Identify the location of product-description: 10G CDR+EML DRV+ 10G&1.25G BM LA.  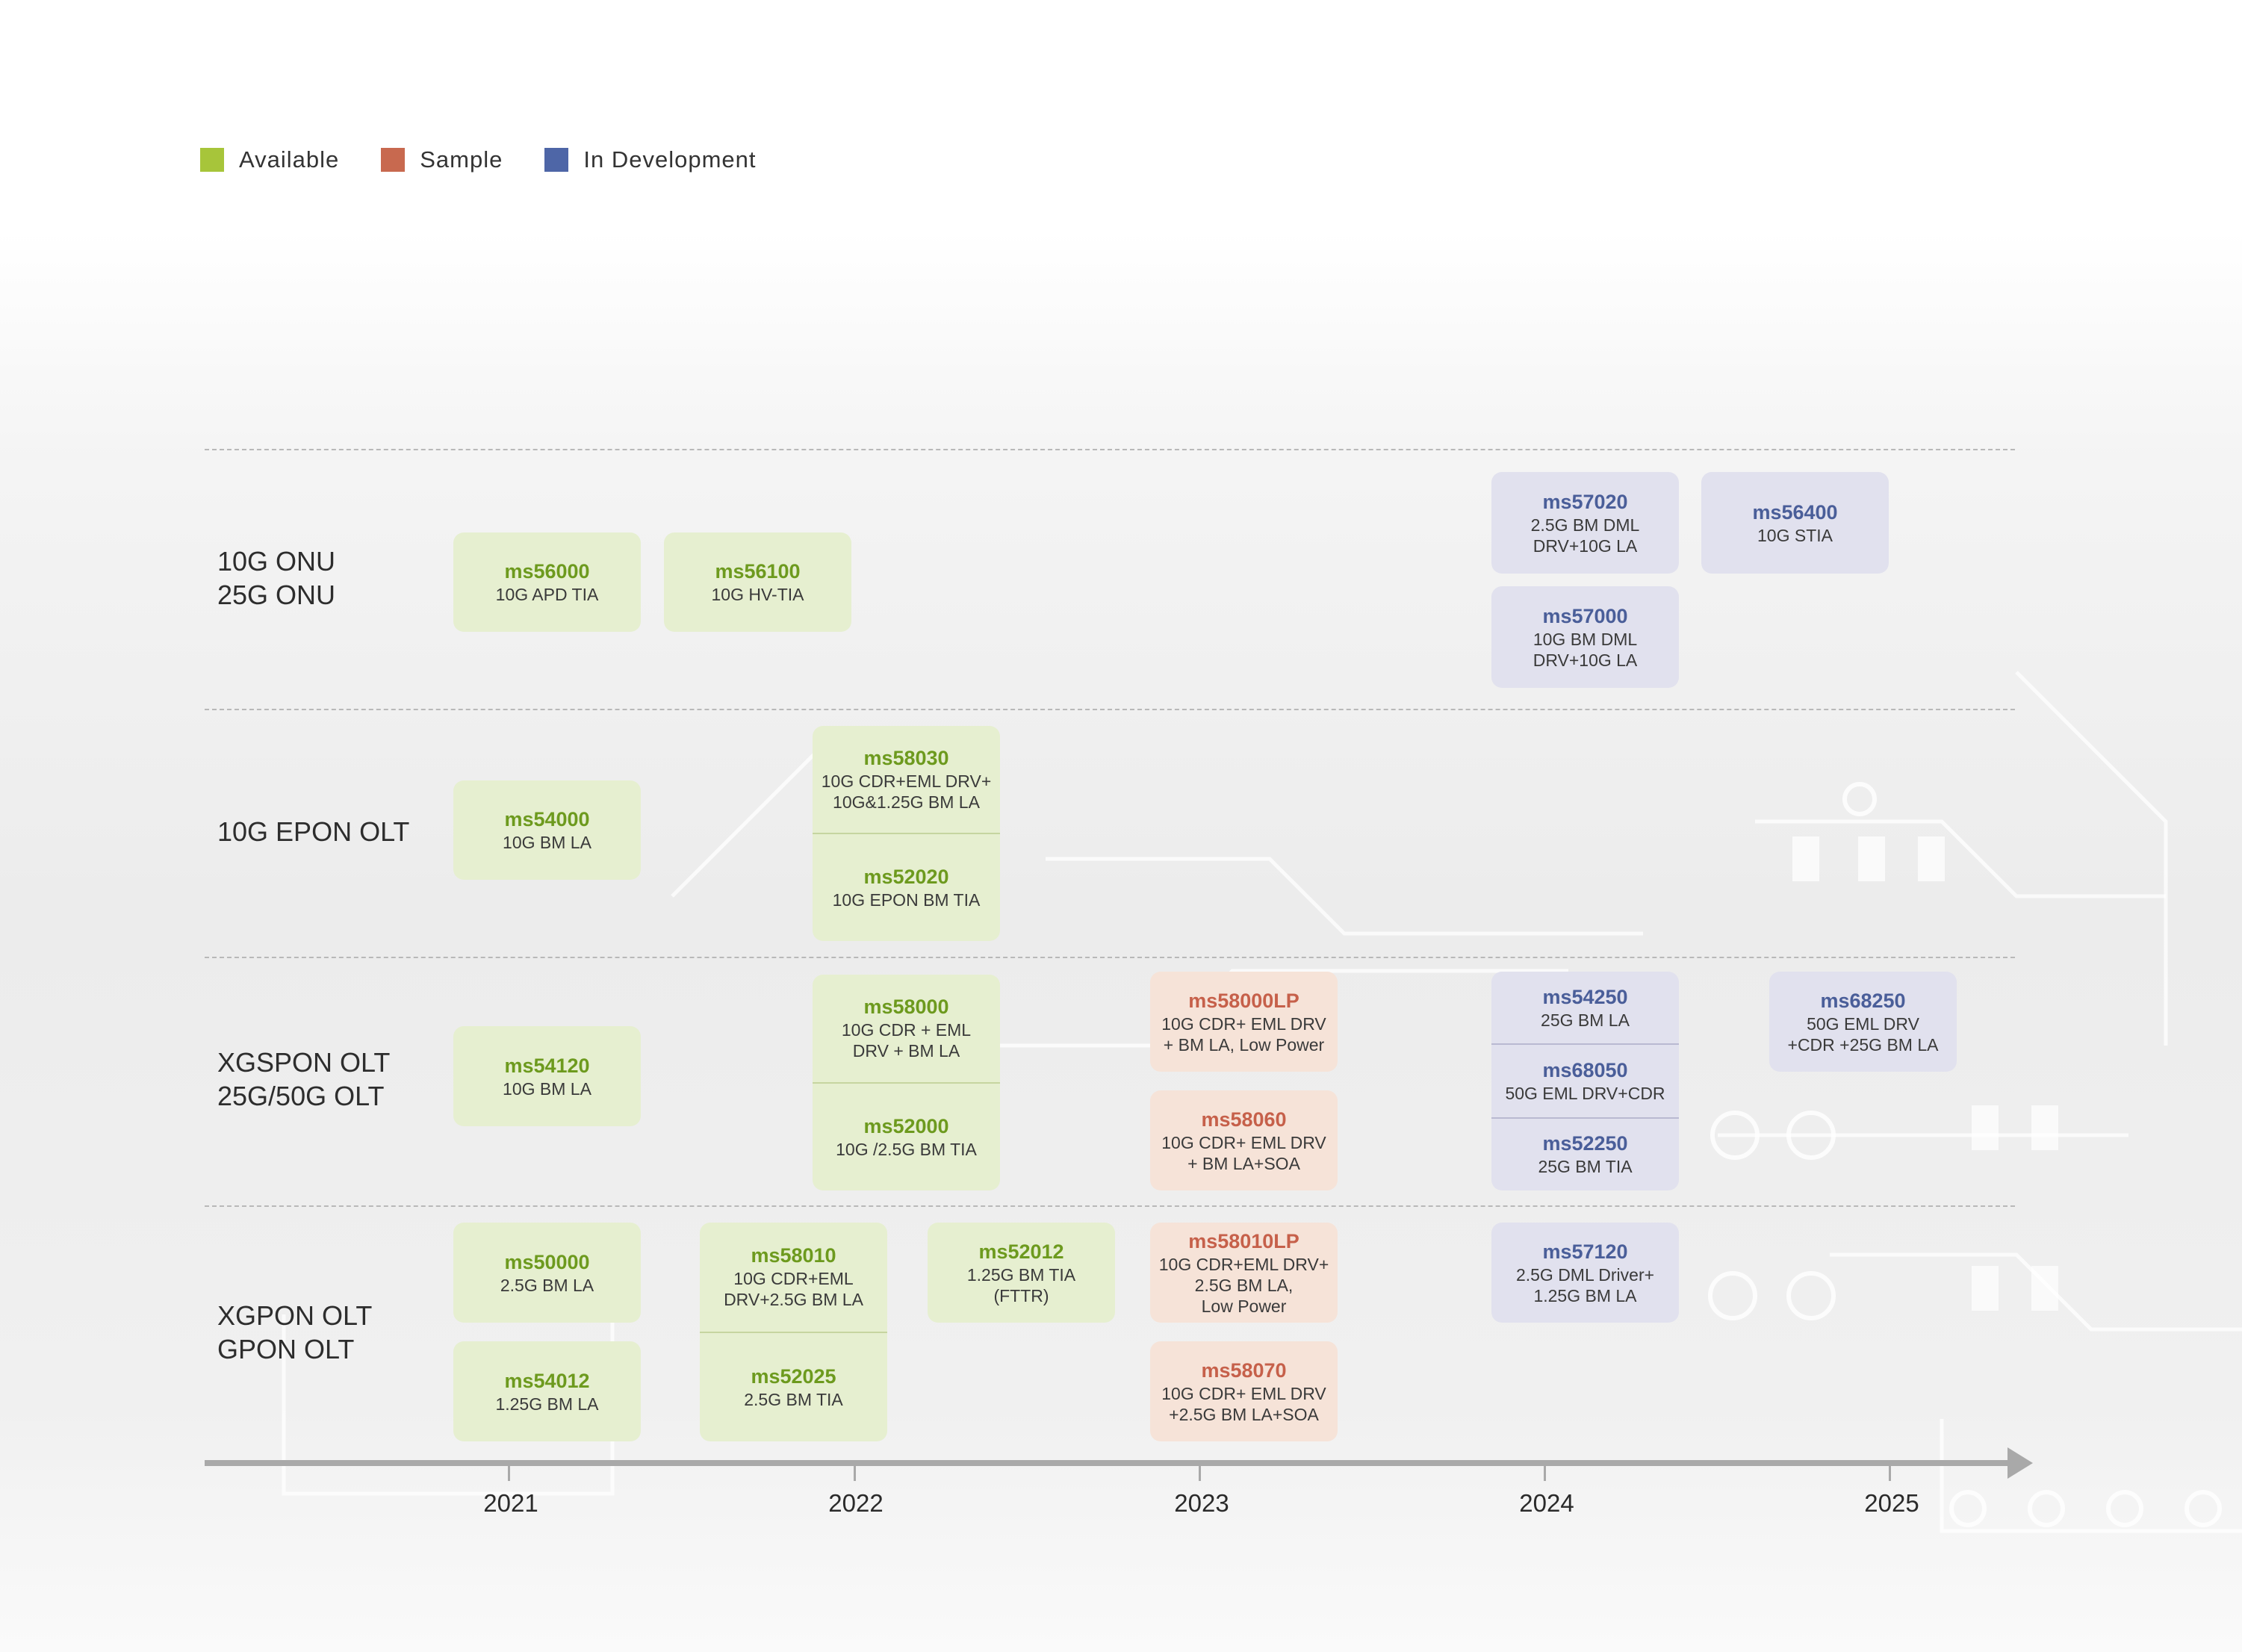
(906, 791).